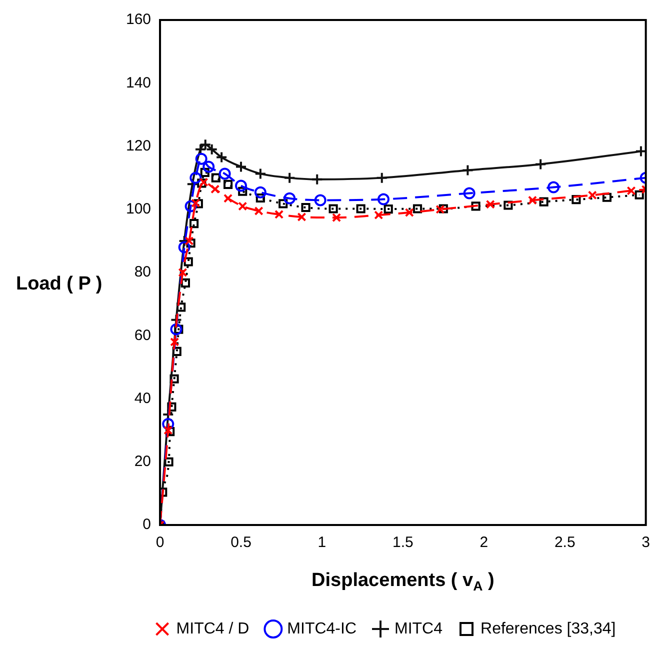  I want to click on x-tick-label: 0.5, so click(241, 543).